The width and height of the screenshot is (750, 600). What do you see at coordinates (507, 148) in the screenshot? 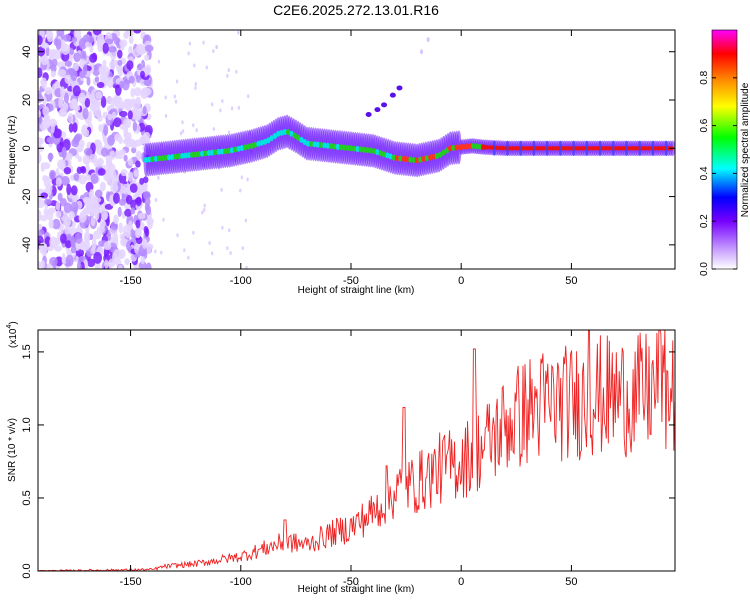
I see `ridge-side-tick` at bounding box center [507, 148].